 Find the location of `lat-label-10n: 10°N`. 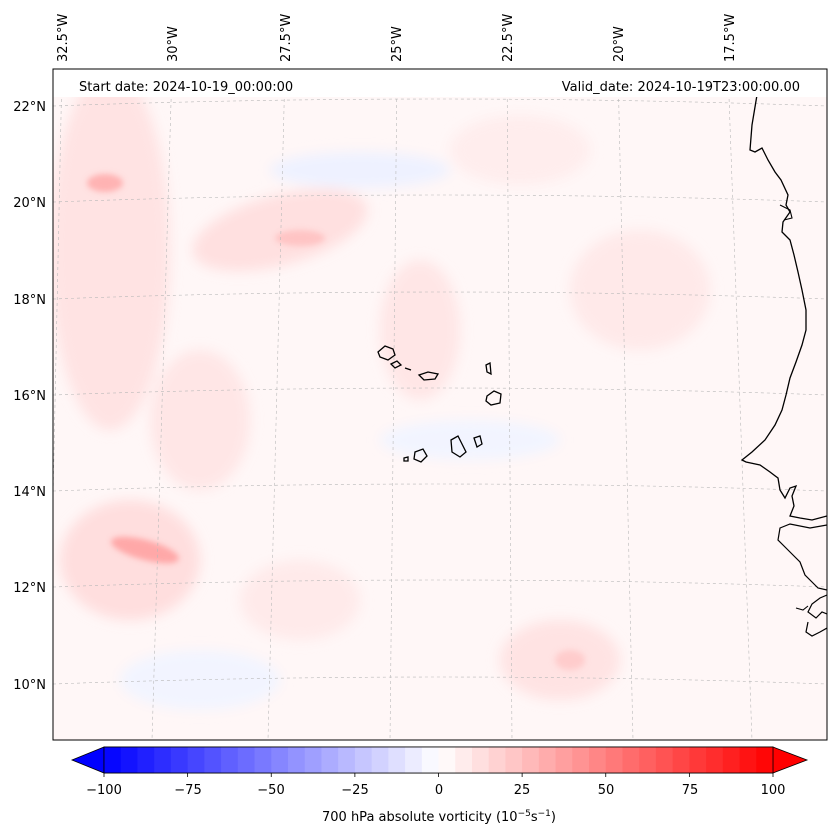

lat-label-10n: 10°N is located at coordinates (29, 685).